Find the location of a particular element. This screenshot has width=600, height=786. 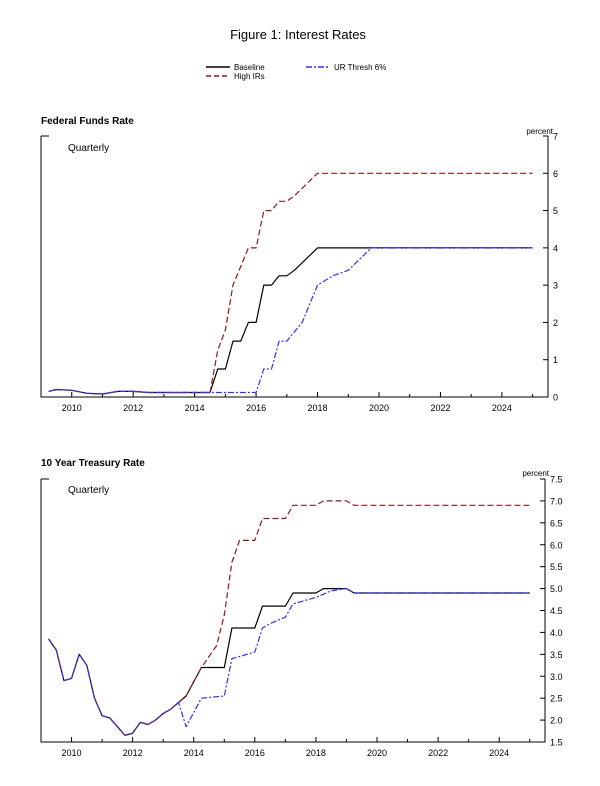

y-tick-label: 4.0 is located at coordinates (556, 633).